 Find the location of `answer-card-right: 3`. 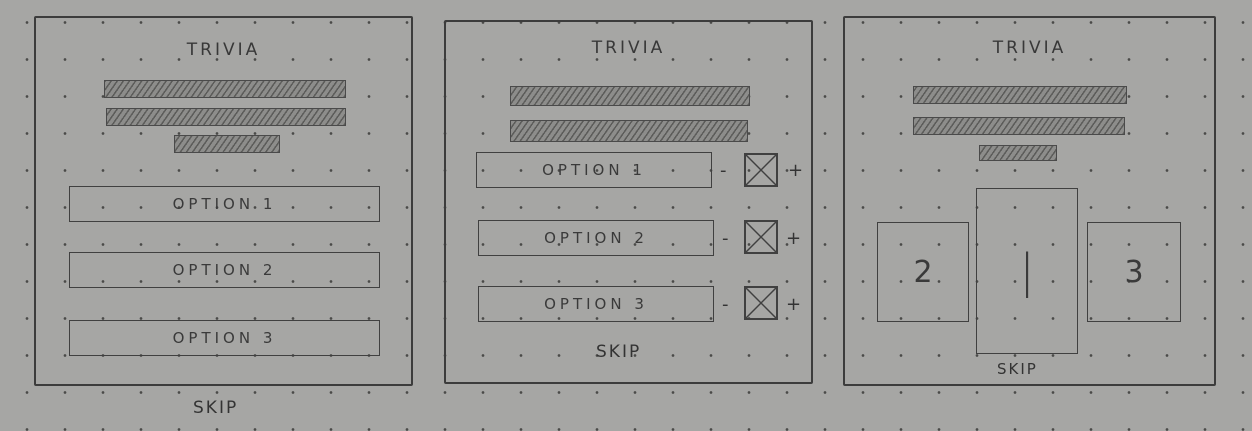

answer-card-right: 3 is located at coordinates (1134, 272).